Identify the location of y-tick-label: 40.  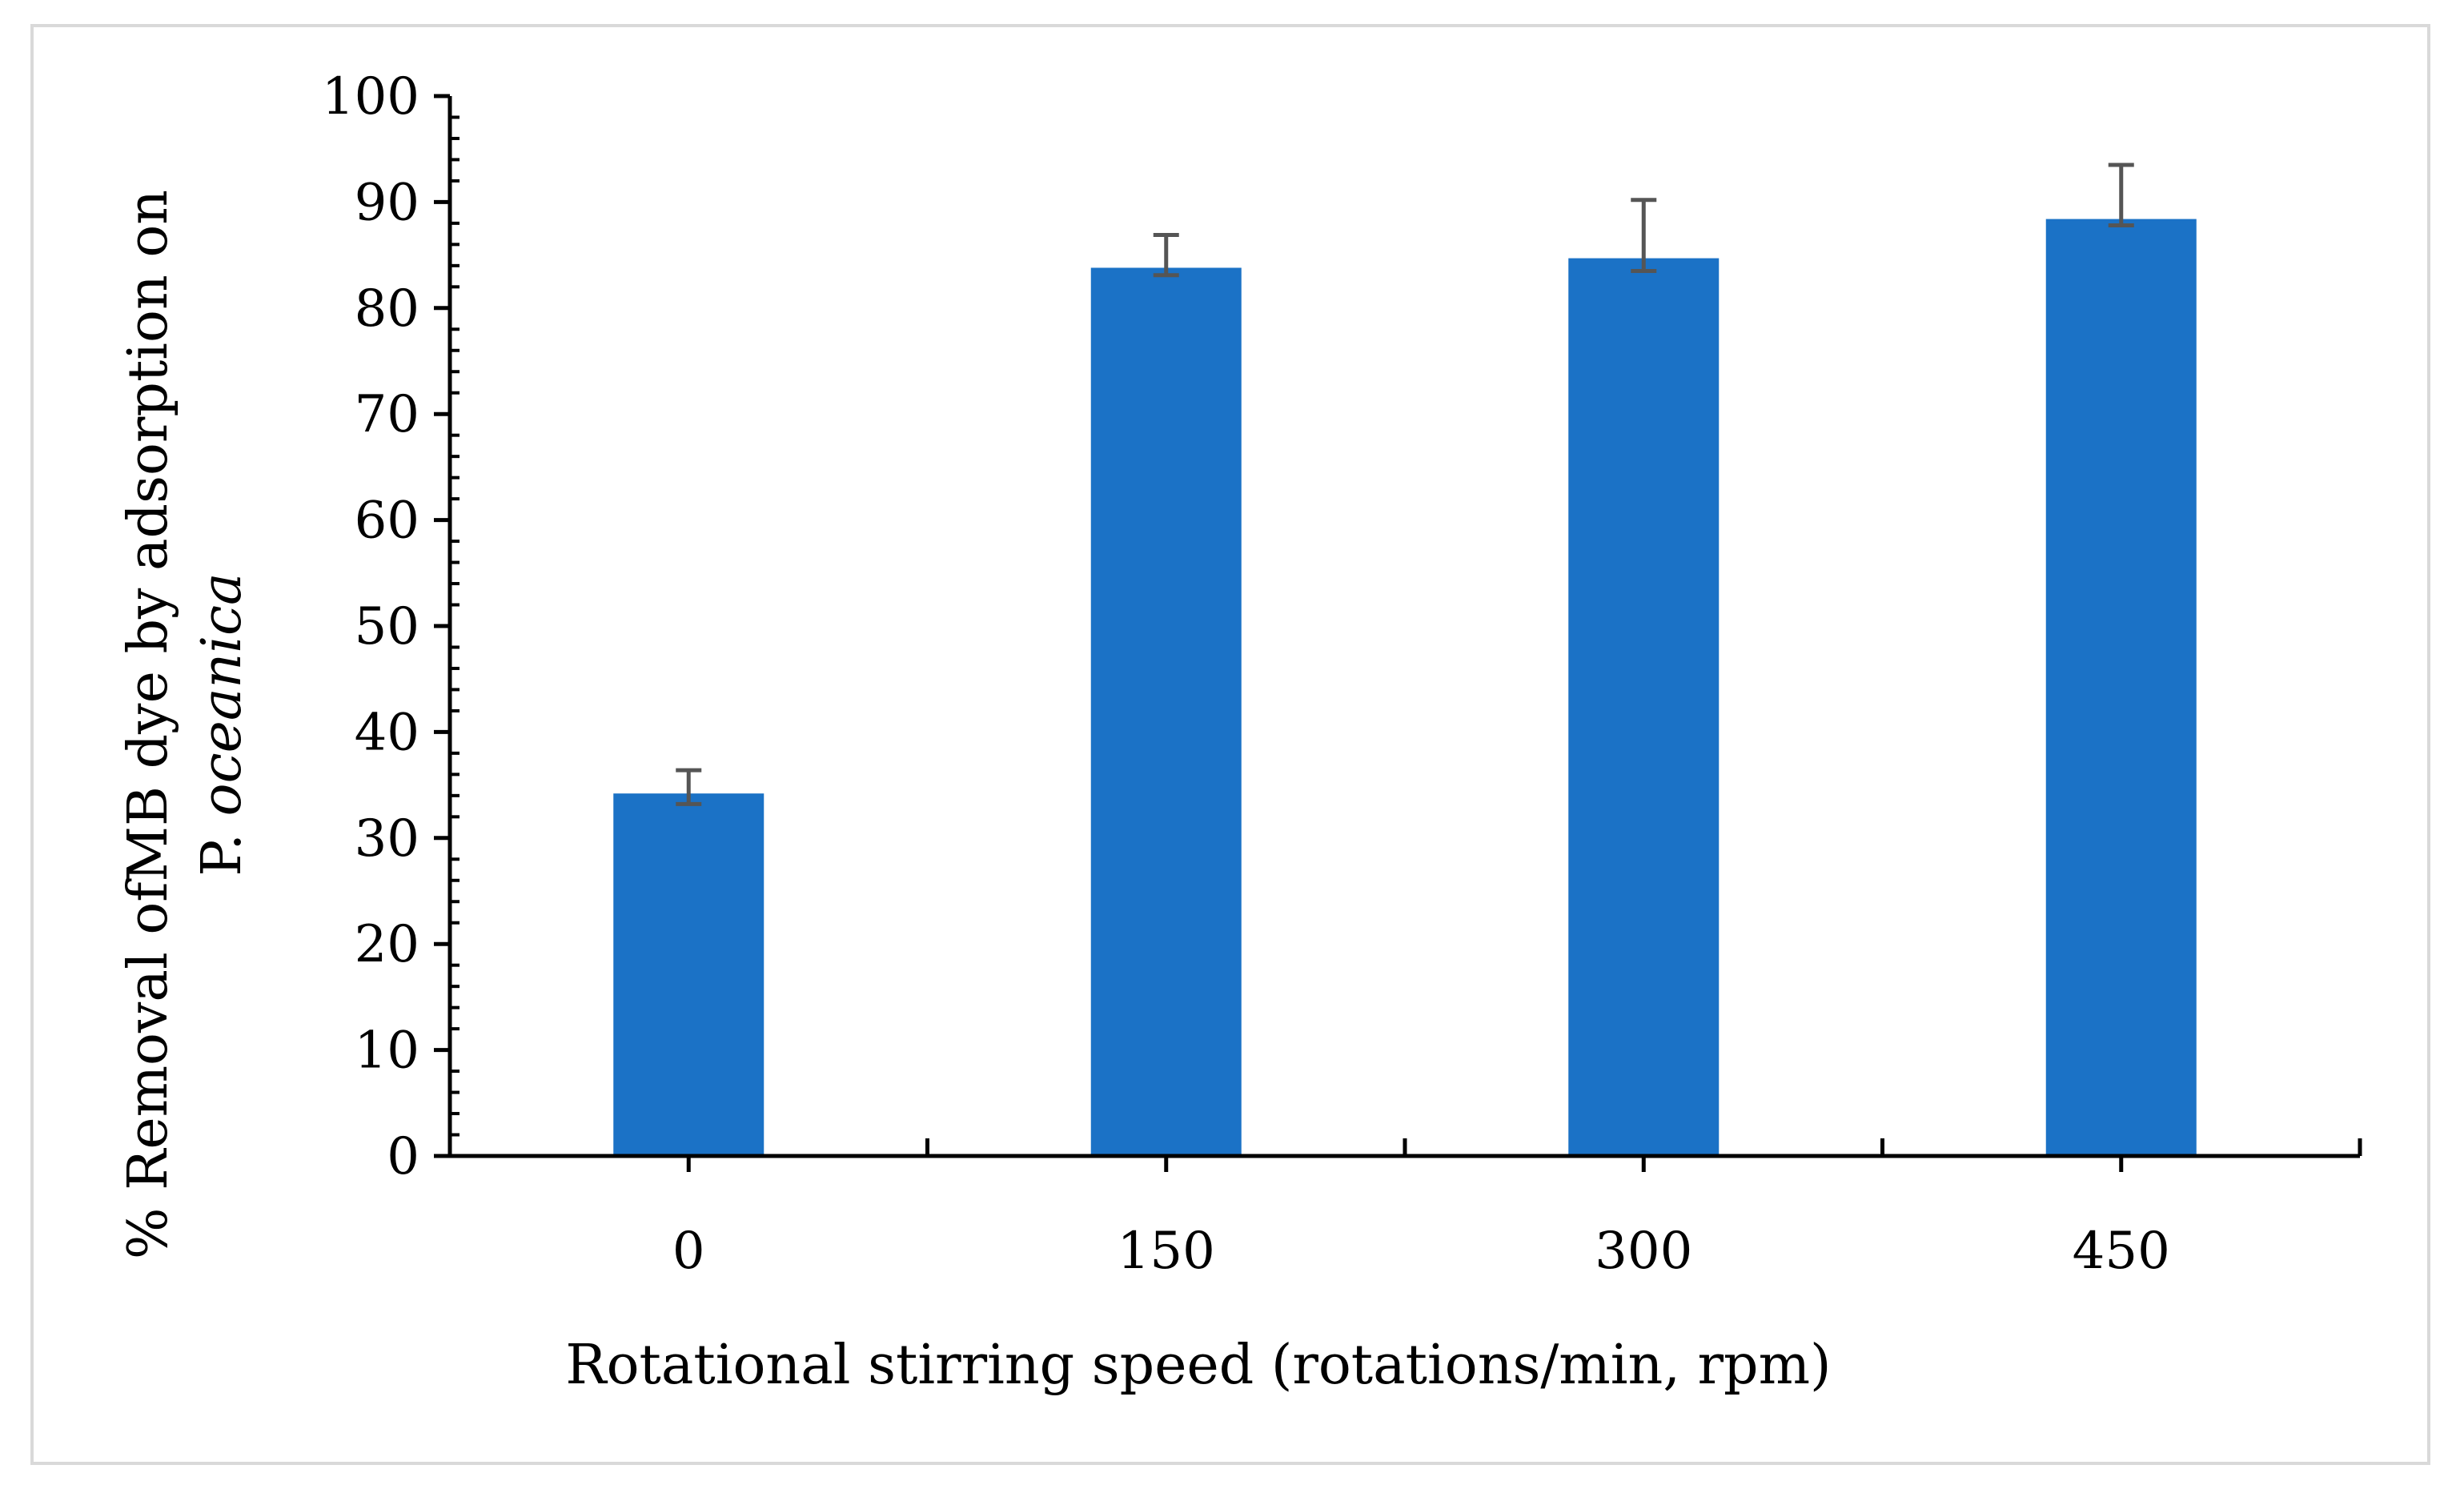
(387, 732).